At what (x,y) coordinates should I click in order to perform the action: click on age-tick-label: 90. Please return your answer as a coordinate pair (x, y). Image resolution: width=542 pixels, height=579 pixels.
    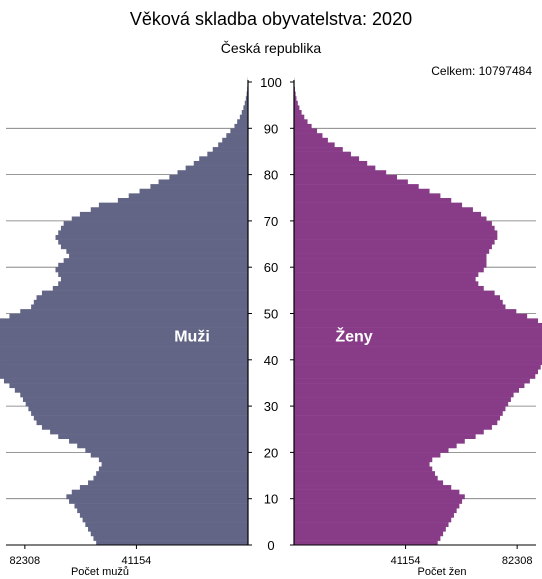
    Looking at the image, I should click on (271, 128).